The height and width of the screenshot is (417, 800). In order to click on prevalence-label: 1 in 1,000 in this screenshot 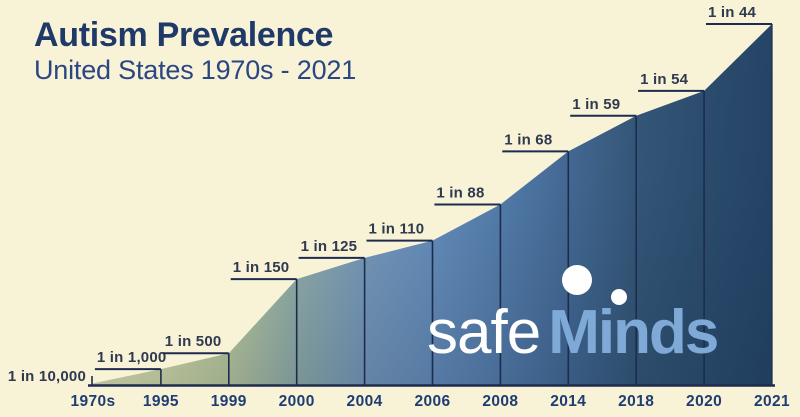, I will do `click(132, 357)`.